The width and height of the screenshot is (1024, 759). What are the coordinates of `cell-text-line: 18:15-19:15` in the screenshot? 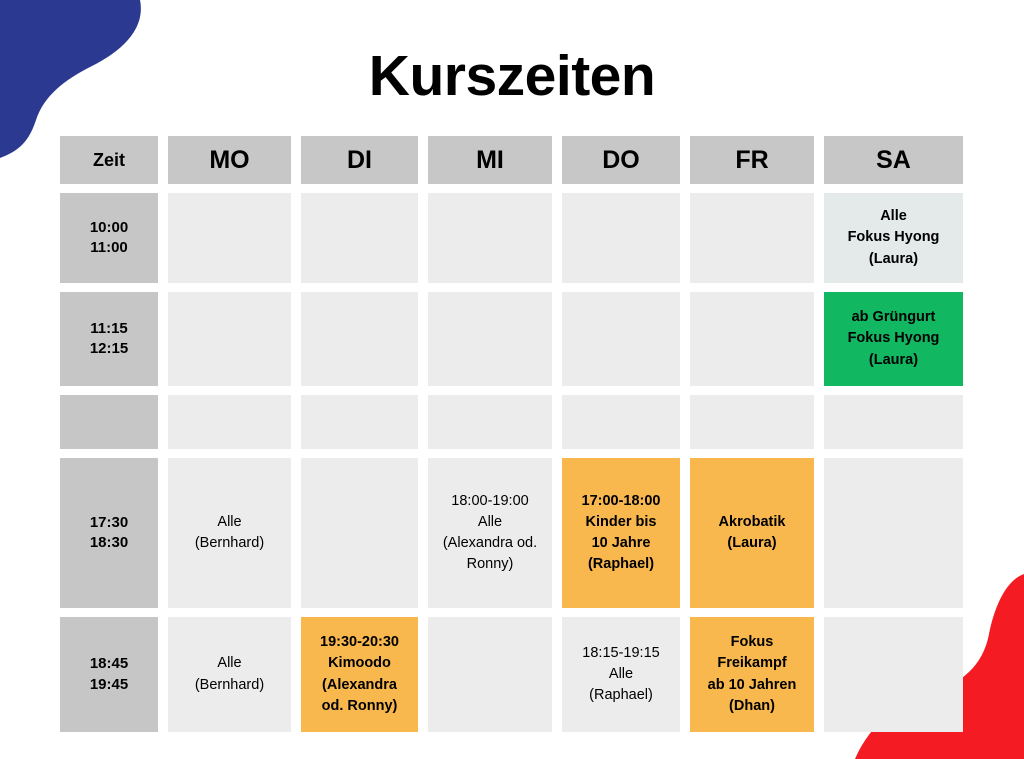 It's located at (621, 652).